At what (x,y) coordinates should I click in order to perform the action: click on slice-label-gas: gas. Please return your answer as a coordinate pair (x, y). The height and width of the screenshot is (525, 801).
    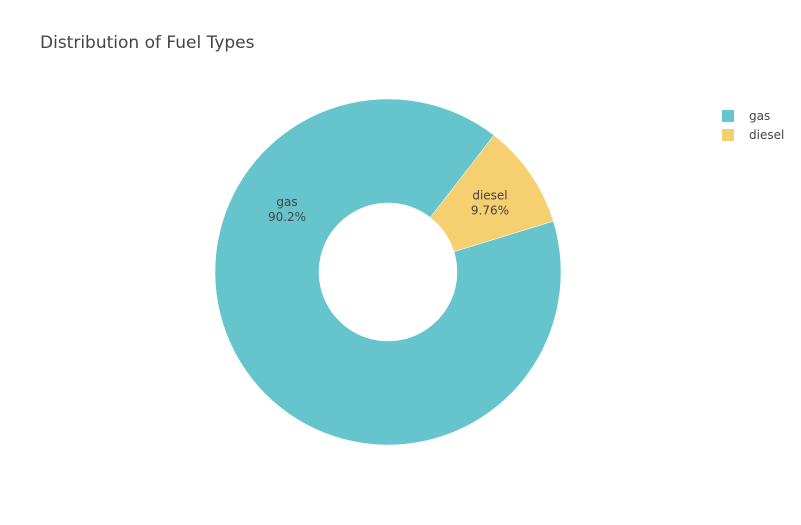
    Looking at the image, I should click on (286, 202).